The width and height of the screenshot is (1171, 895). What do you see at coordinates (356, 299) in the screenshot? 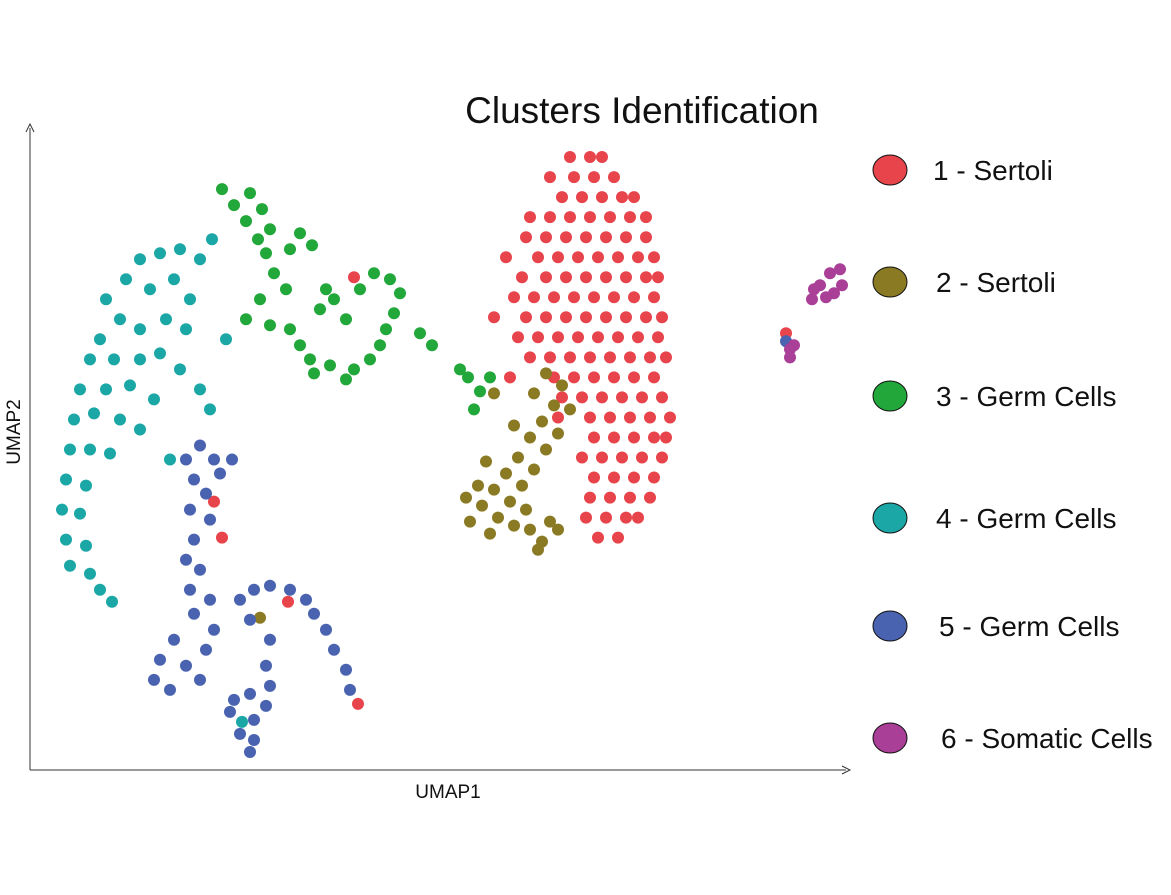
I see `series-3-points` at bounding box center [356, 299].